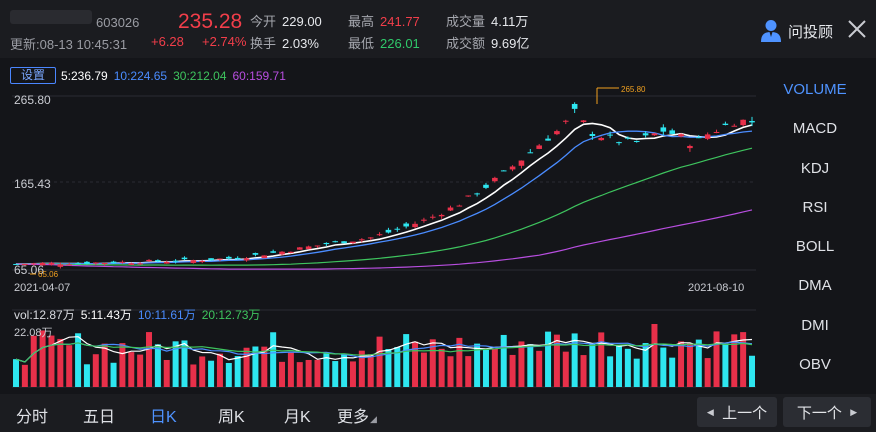 Image resolution: width=876 pixels, height=432 pixels. What do you see at coordinates (384, 239) in the screenshot?
I see `ma60-line` at bounding box center [384, 239].